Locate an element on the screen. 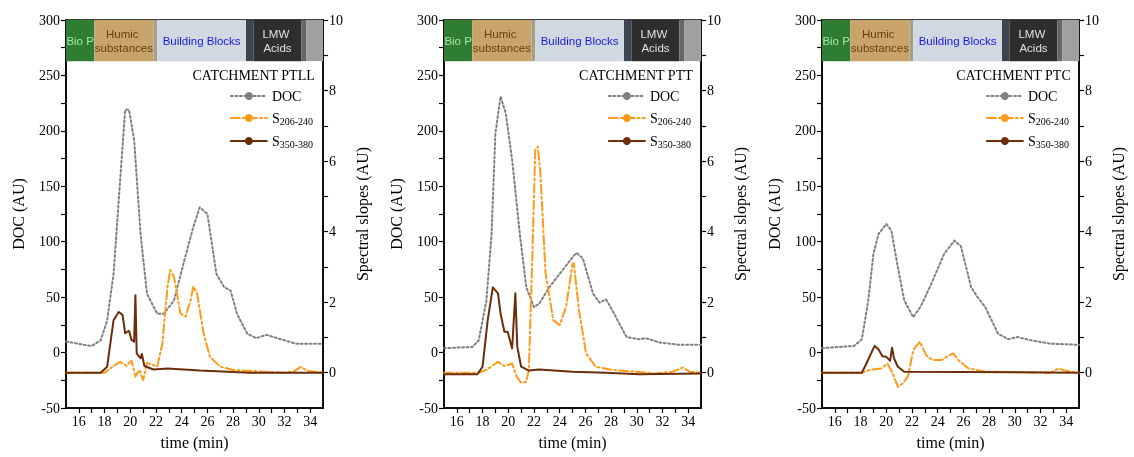 The width and height of the screenshot is (1134, 457). text: CATCHMENT PTT is located at coordinates (636, 75).